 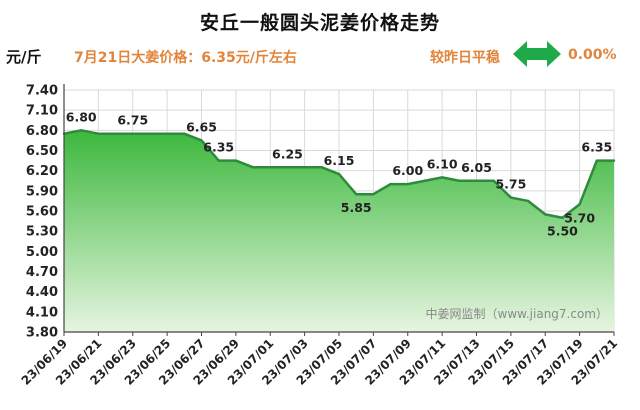 What do you see at coordinates (579, 217) in the screenshot?
I see `data-label: 5.70` at bounding box center [579, 217].